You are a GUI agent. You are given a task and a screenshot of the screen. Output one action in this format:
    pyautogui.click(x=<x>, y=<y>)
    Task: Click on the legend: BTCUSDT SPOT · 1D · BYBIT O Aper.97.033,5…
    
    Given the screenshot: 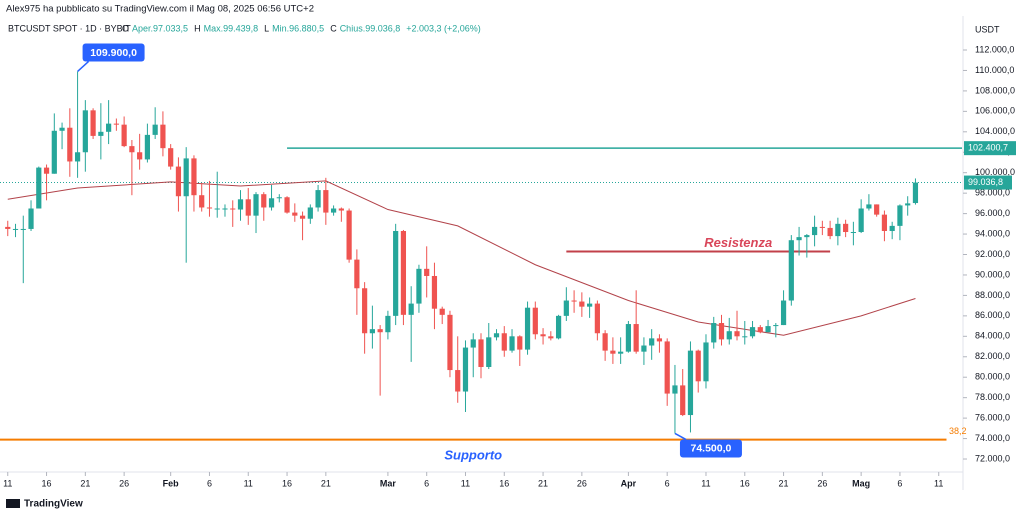 What is the action you would take?
    pyautogui.click(x=244, y=28)
    